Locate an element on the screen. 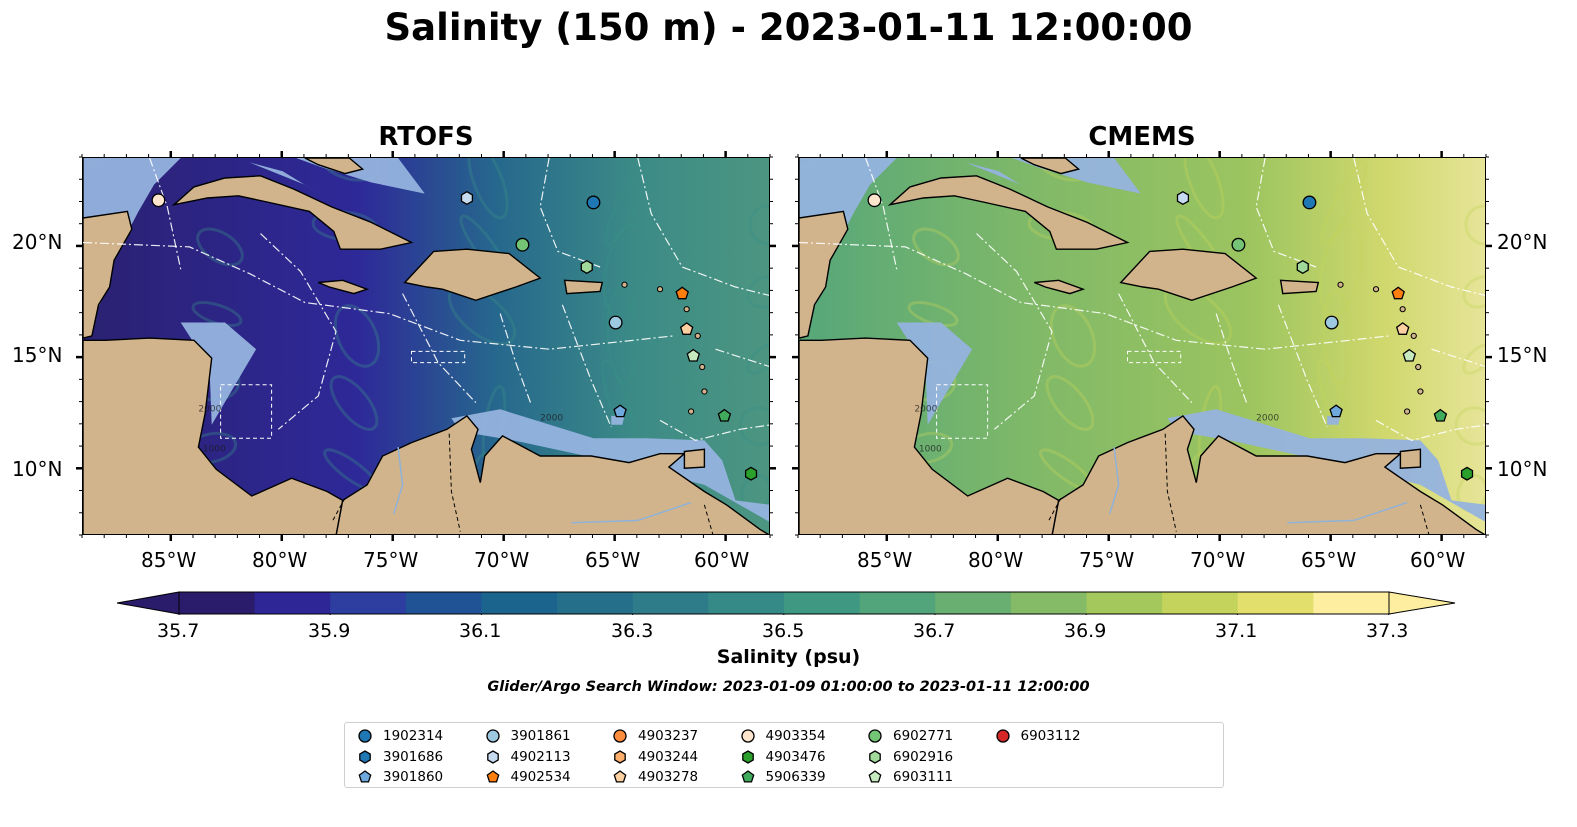 The width and height of the screenshot is (1577, 827). colorbar-tick-label: 36.9 is located at coordinates (1085, 631).